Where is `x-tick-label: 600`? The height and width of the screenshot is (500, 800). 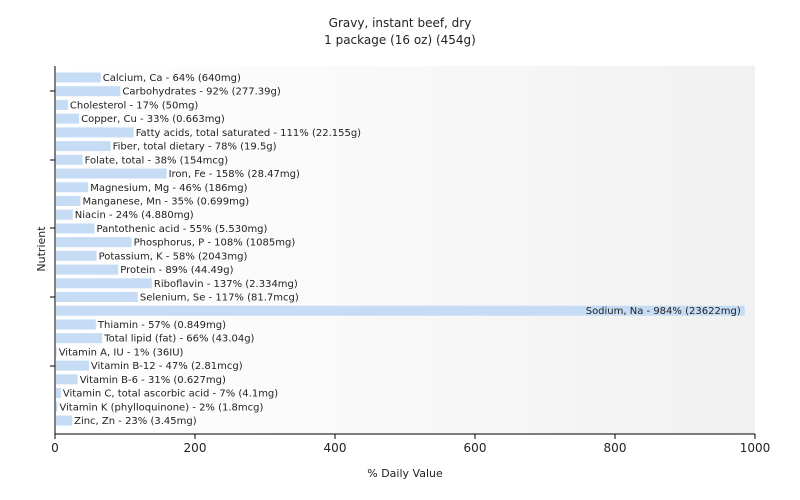
x-tick-label: 600 is located at coordinates (475, 448).